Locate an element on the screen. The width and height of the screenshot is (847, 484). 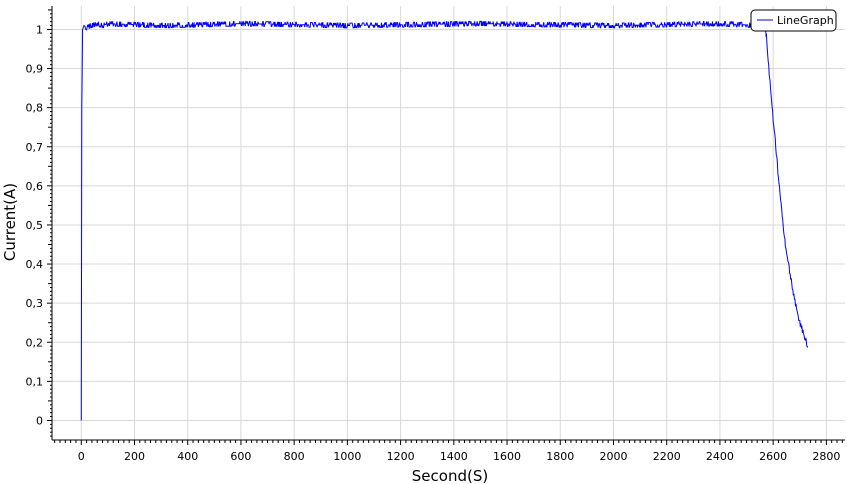
x-tick-label: 1800 is located at coordinates (560, 456).